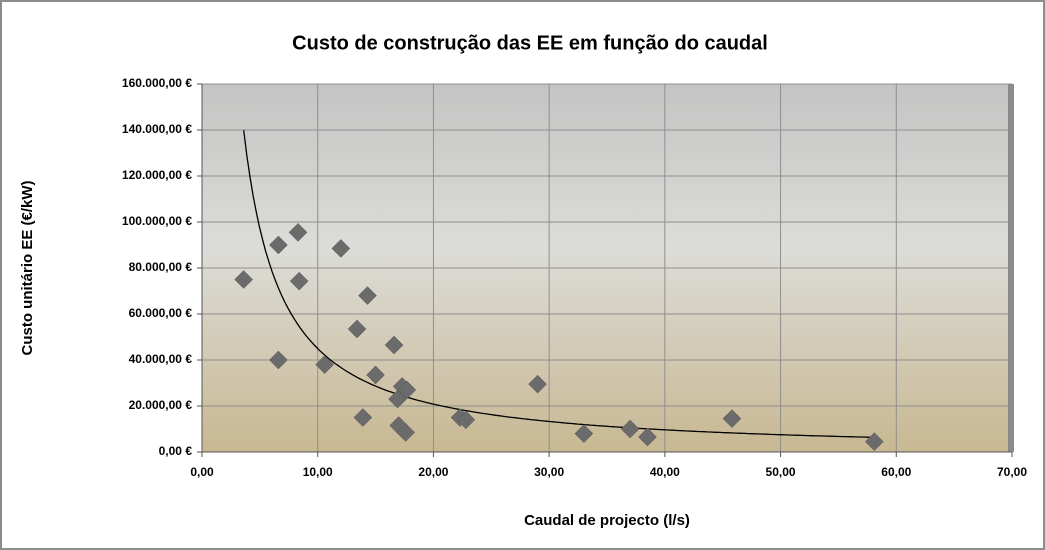 This screenshot has height=550, width=1045. Describe the element at coordinates (896, 472) in the screenshot. I see `x-tick-label: 60,00` at that location.